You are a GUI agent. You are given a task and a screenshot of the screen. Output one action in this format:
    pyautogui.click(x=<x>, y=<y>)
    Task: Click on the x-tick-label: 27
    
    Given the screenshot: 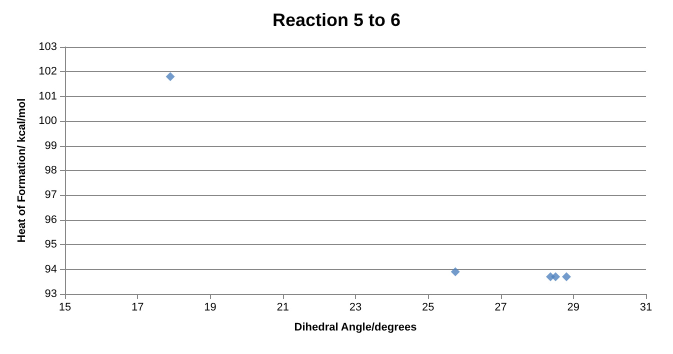 What is the action you would take?
    pyautogui.click(x=500, y=308)
    